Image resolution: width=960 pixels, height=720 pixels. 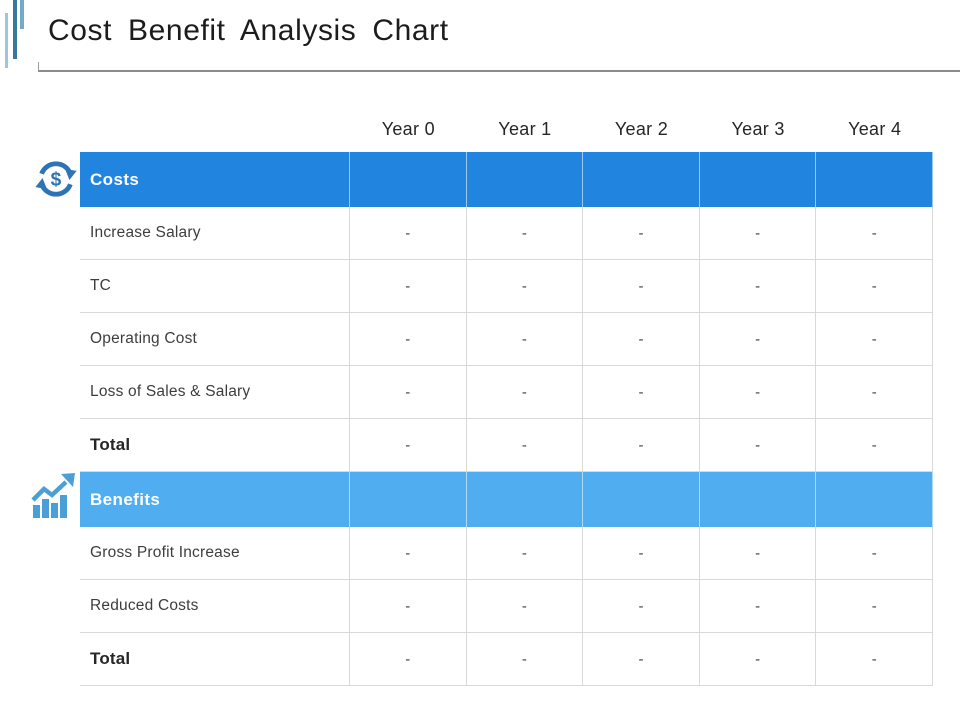 I want to click on section-header-costs: Costs, so click(x=506, y=179).